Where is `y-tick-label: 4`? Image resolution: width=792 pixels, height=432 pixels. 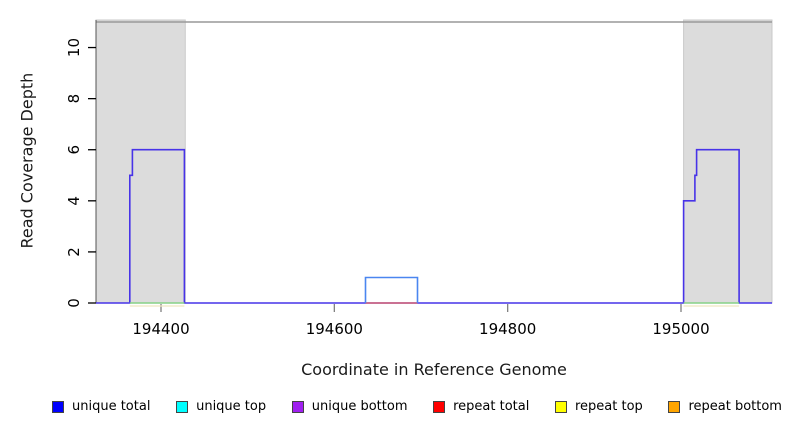 y-tick-label: 4 is located at coordinates (74, 201).